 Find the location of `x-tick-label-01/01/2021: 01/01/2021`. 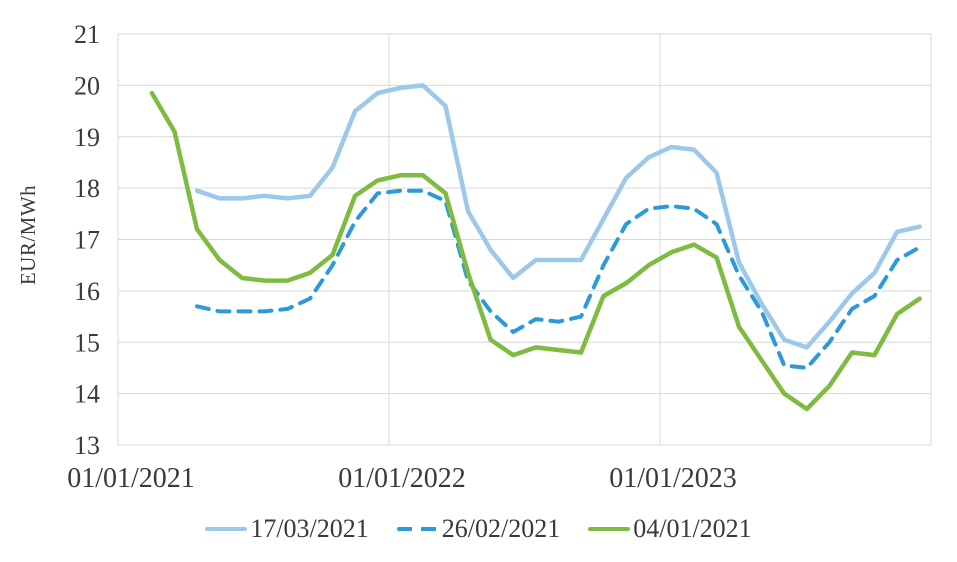

x-tick-label-01/01/2021: 01/01/2021 is located at coordinates (131, 478).